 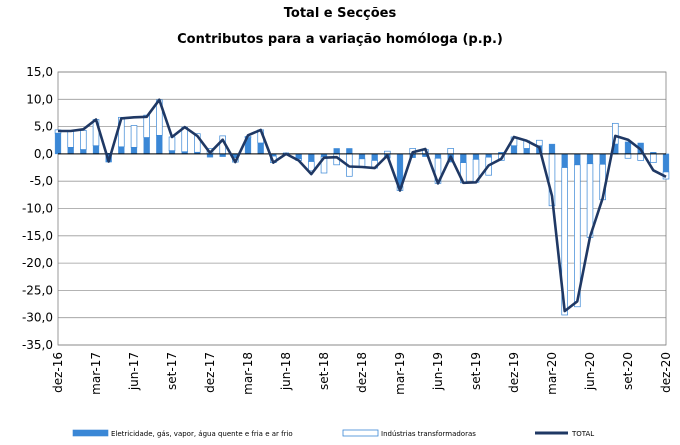 What do you see at coordinates (39, 99) in the screenshot?
I see `y-tick-label: 10,0` at bounding box center [39, 99].